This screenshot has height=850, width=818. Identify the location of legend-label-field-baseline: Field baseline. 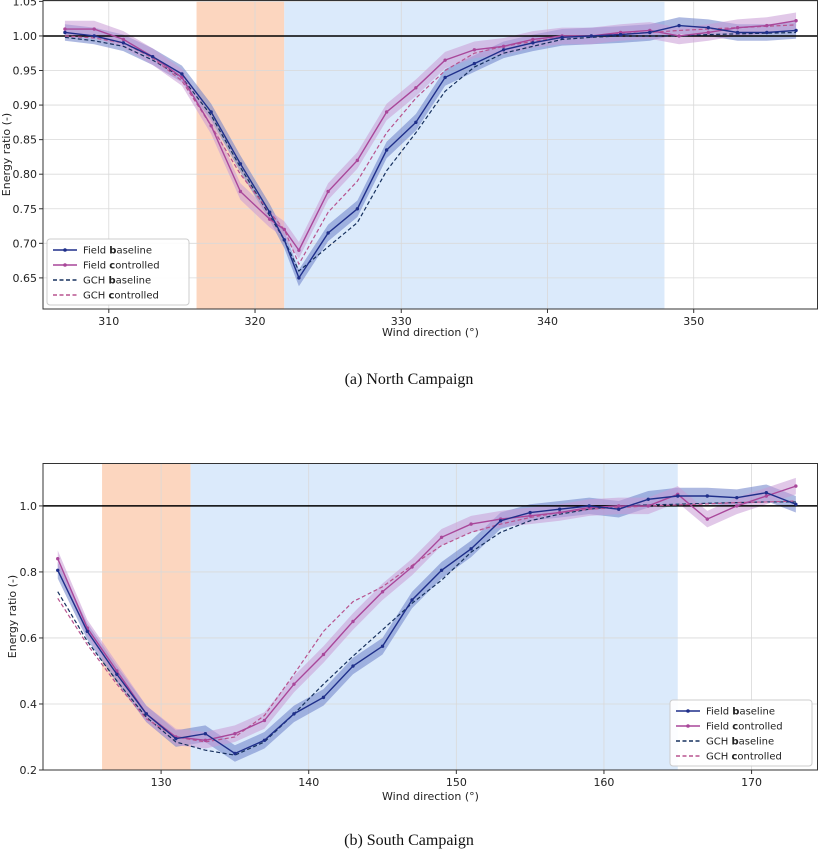
(740, 712).